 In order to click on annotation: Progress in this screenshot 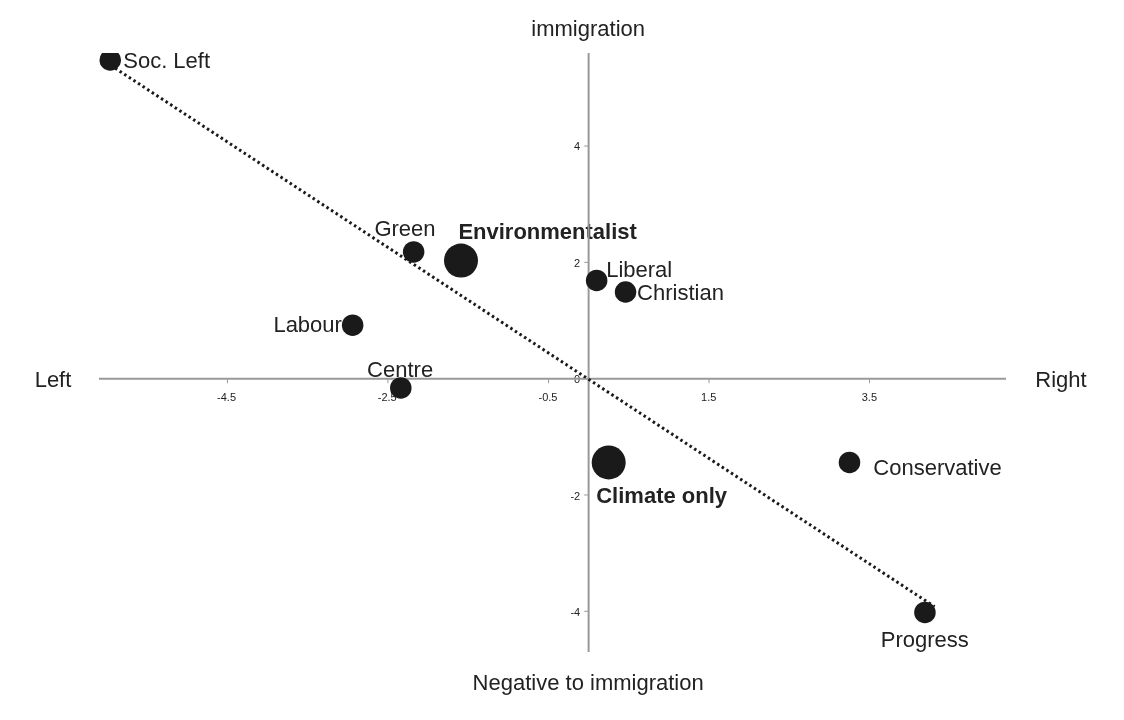, I will do `click(924, 640)`.